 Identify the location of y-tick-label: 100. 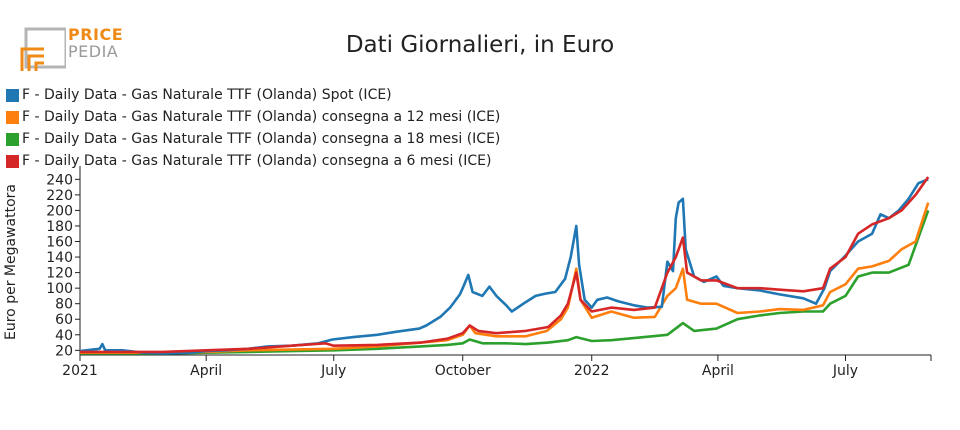
(59, 289).